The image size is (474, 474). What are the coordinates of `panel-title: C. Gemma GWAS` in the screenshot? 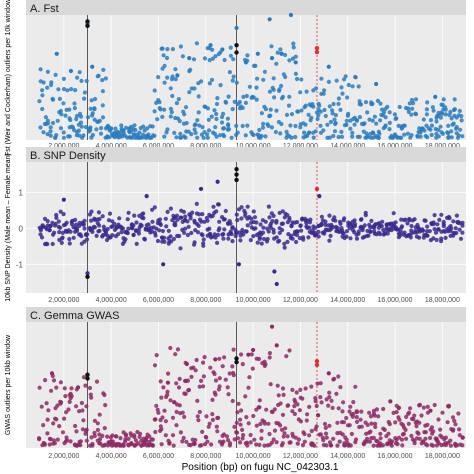 It's located at (74, 316).